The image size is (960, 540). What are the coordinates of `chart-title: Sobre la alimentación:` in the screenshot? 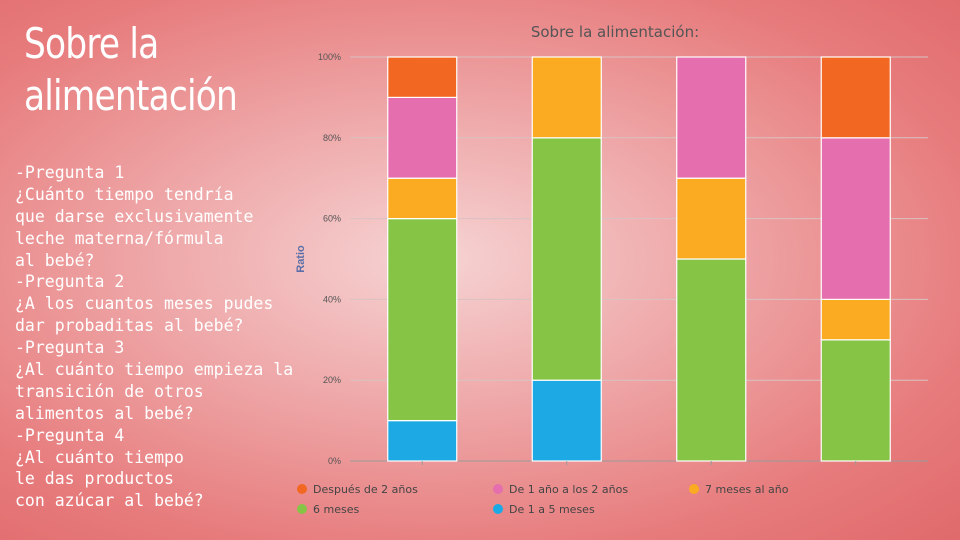 It's located at (615, 32).